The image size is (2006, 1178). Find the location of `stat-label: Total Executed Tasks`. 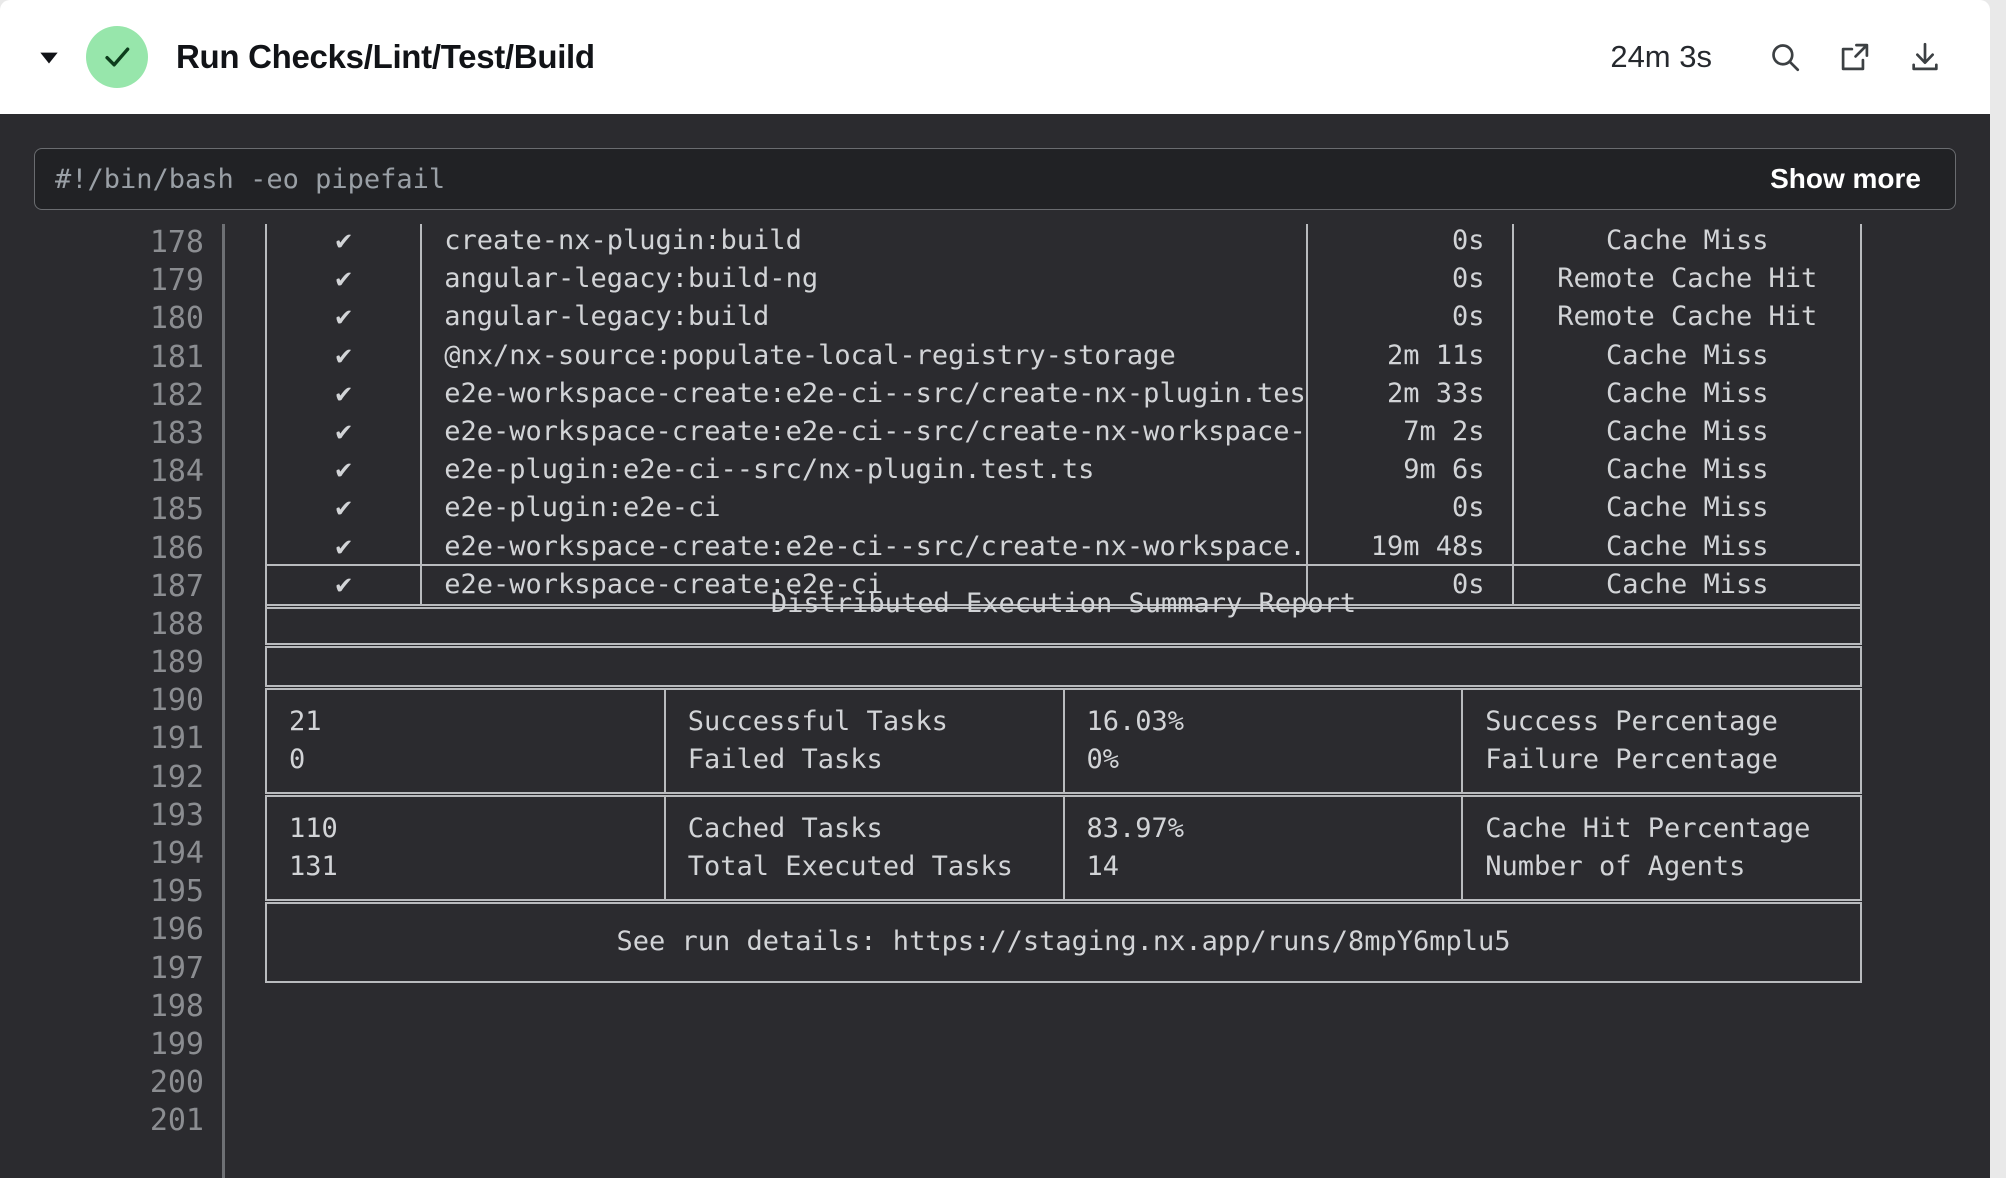

stat-label: Total Executed Tasks is located at coordinates (864, 876).